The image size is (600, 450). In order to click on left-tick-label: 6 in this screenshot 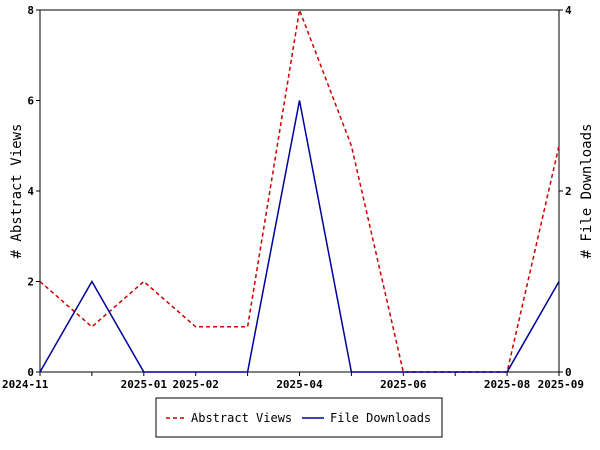, I will do `click(30, 101)`.